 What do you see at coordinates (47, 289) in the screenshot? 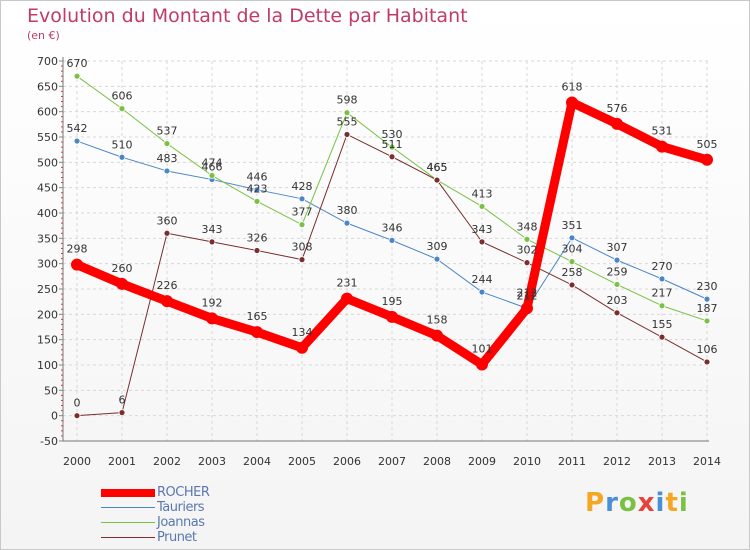
I see `y-tick-label: 250` at bounding box center [47, 289].